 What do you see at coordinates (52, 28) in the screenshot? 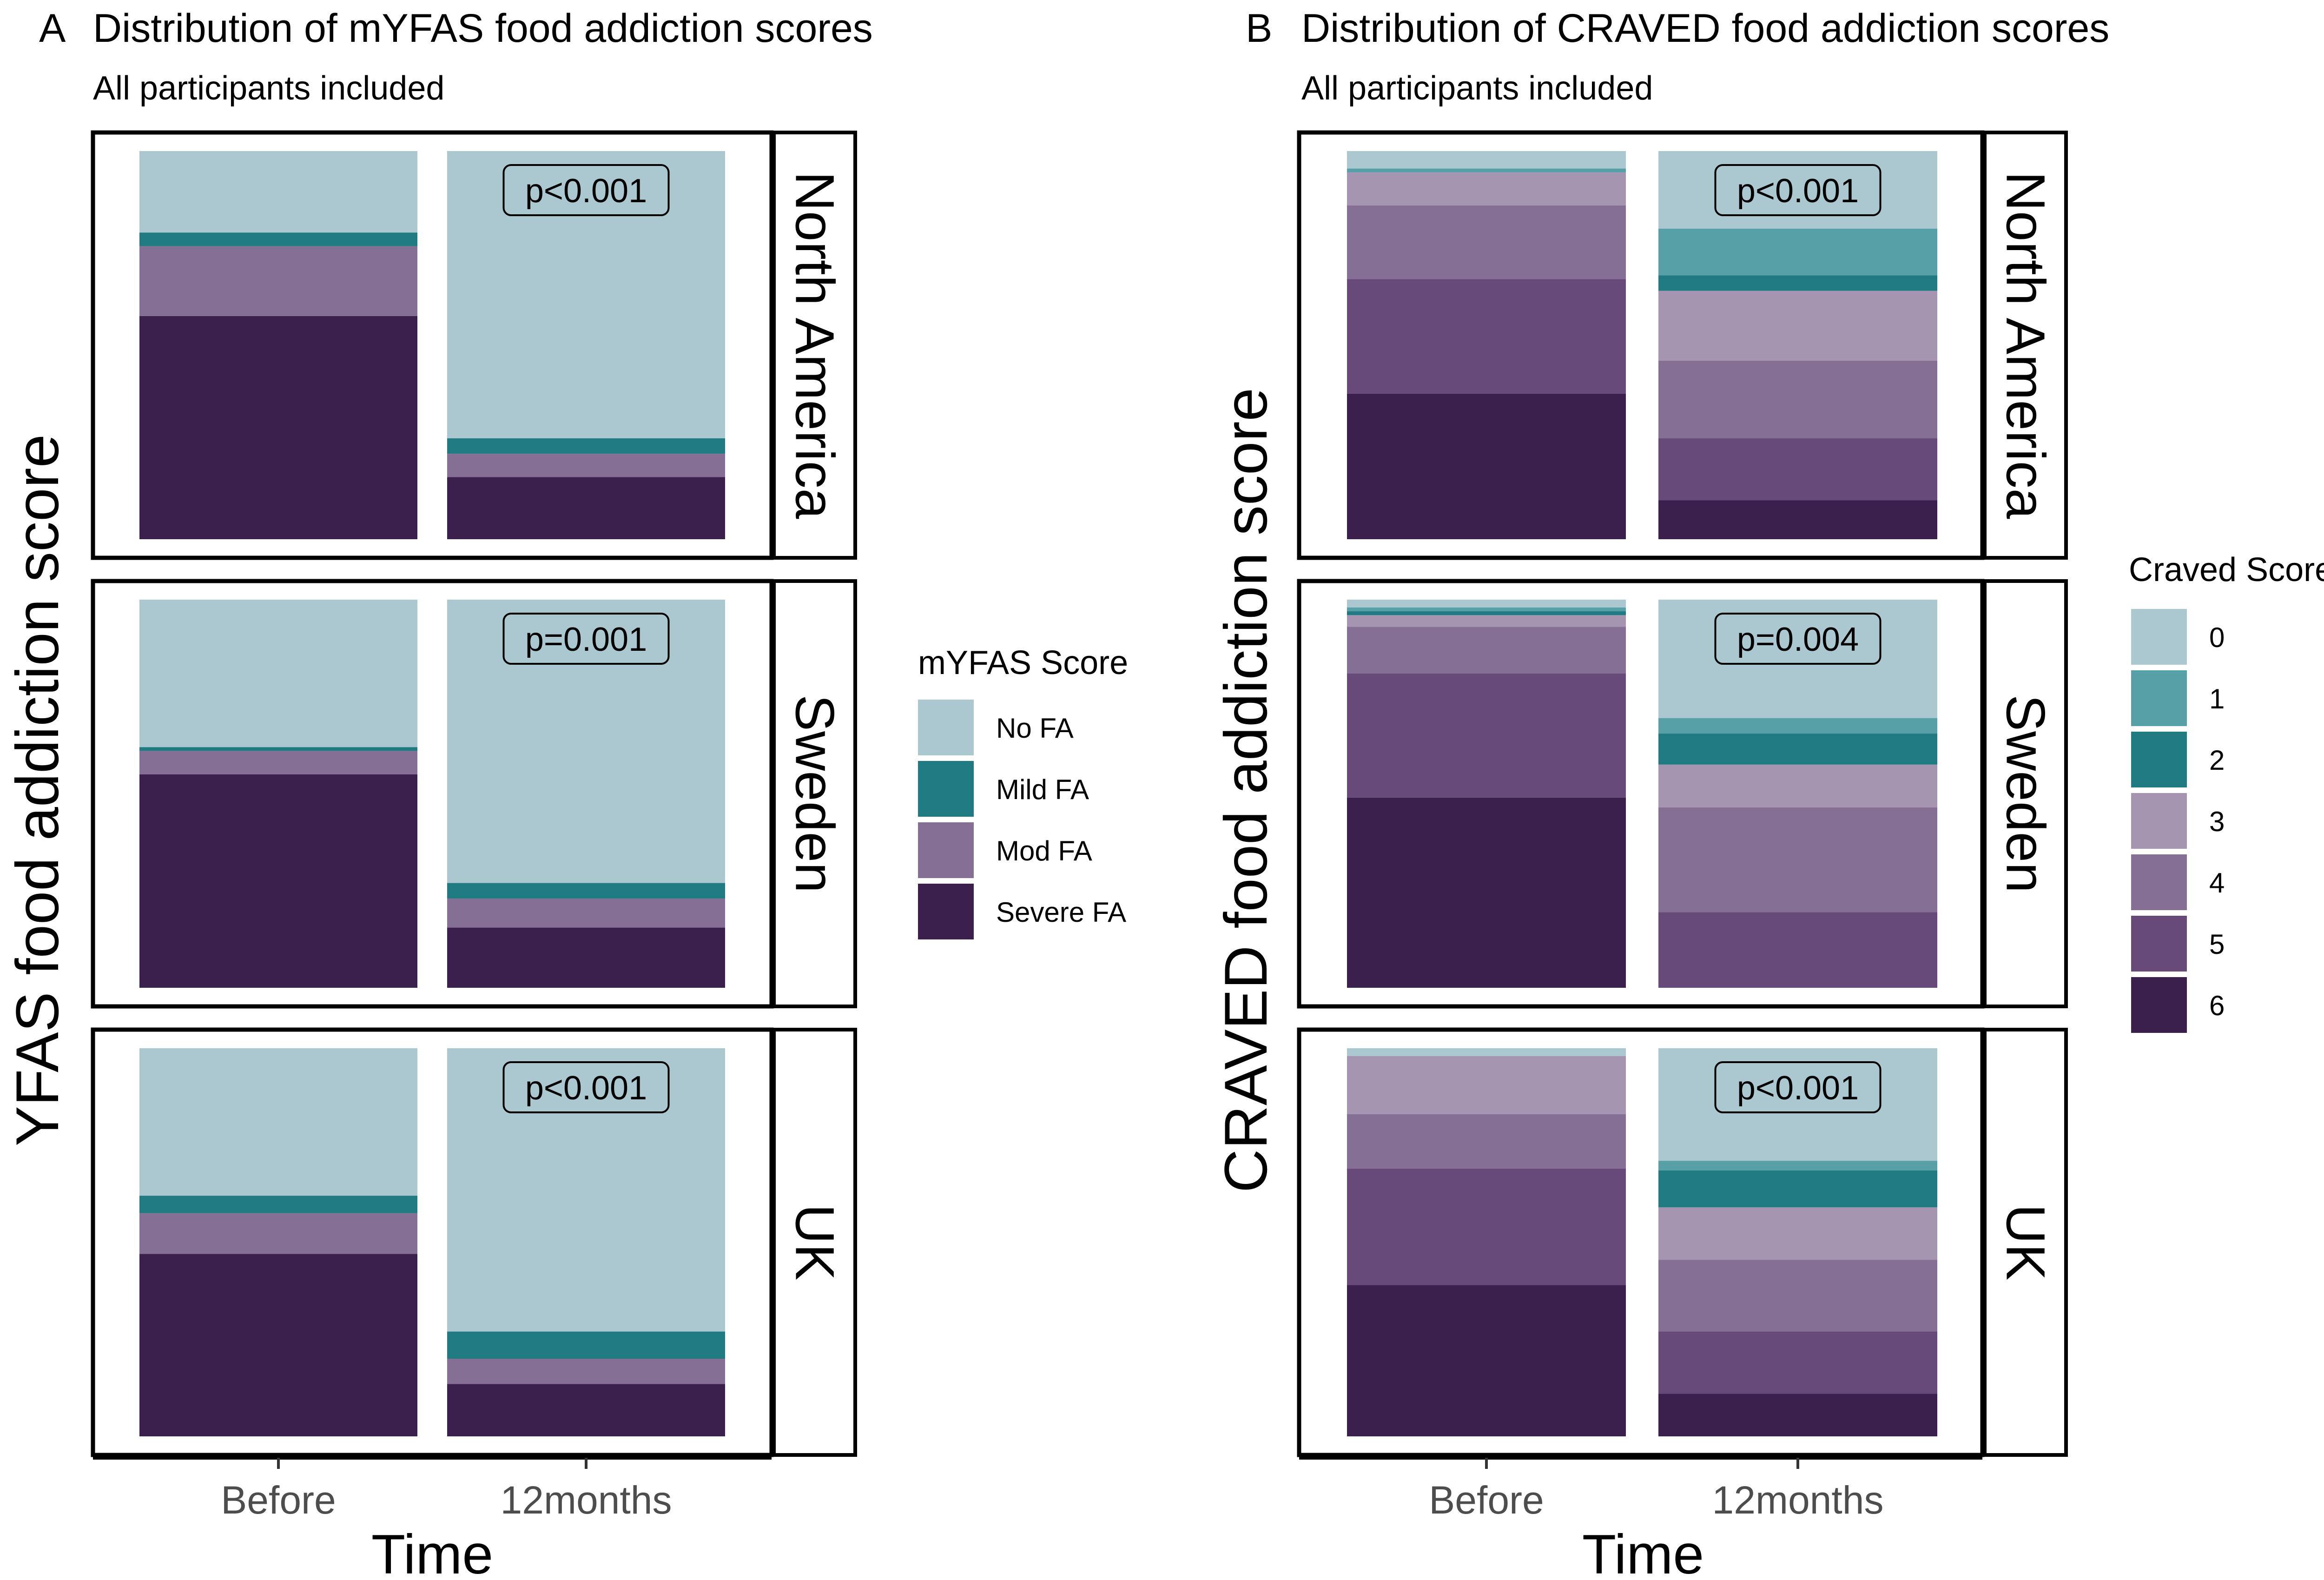
I see `panel-a-tag: A` at bounding box center [52, 28].